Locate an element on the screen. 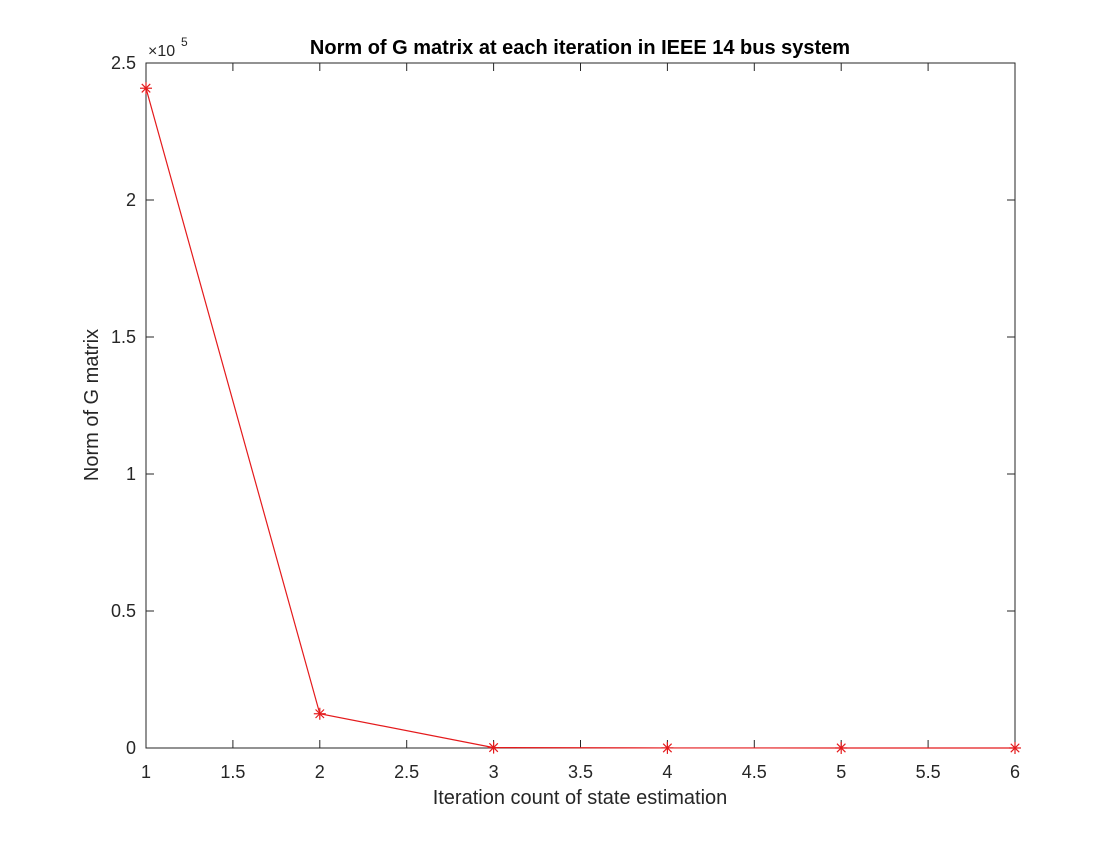 The height and width of the screenshot is (845, 1120). x-tick-label: 3 is located at coordinates (494, 772).